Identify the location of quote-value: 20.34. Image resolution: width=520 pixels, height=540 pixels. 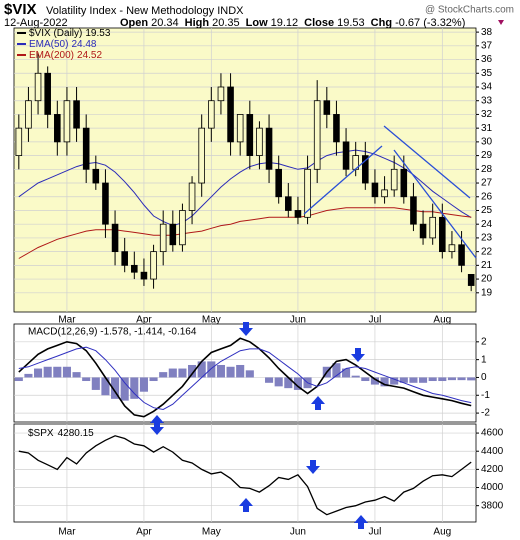
(165, 23).